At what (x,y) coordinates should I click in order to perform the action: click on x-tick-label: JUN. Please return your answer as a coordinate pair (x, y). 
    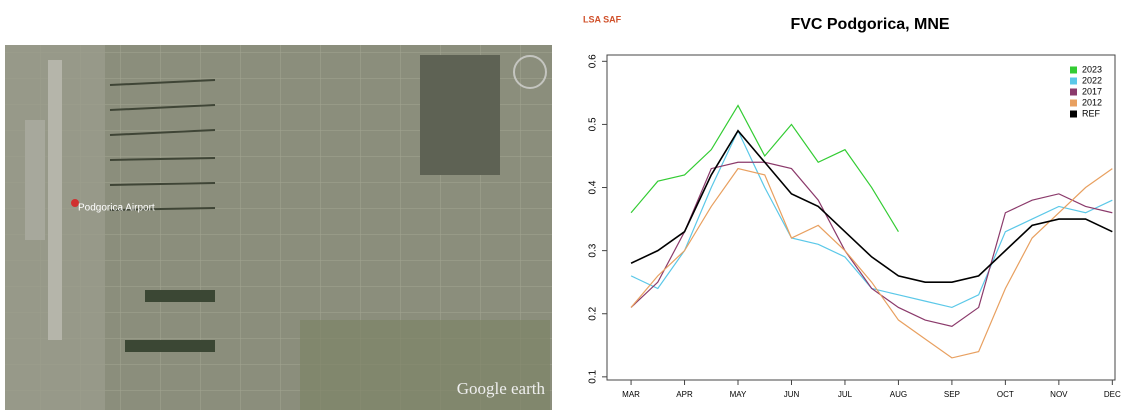
    Looking at the image, I should click on (792, 394).